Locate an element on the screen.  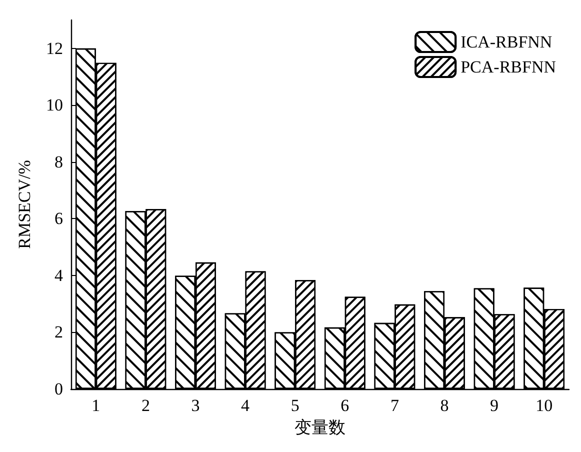
x-tick-label: 2 is located at coordinates (145, 405).